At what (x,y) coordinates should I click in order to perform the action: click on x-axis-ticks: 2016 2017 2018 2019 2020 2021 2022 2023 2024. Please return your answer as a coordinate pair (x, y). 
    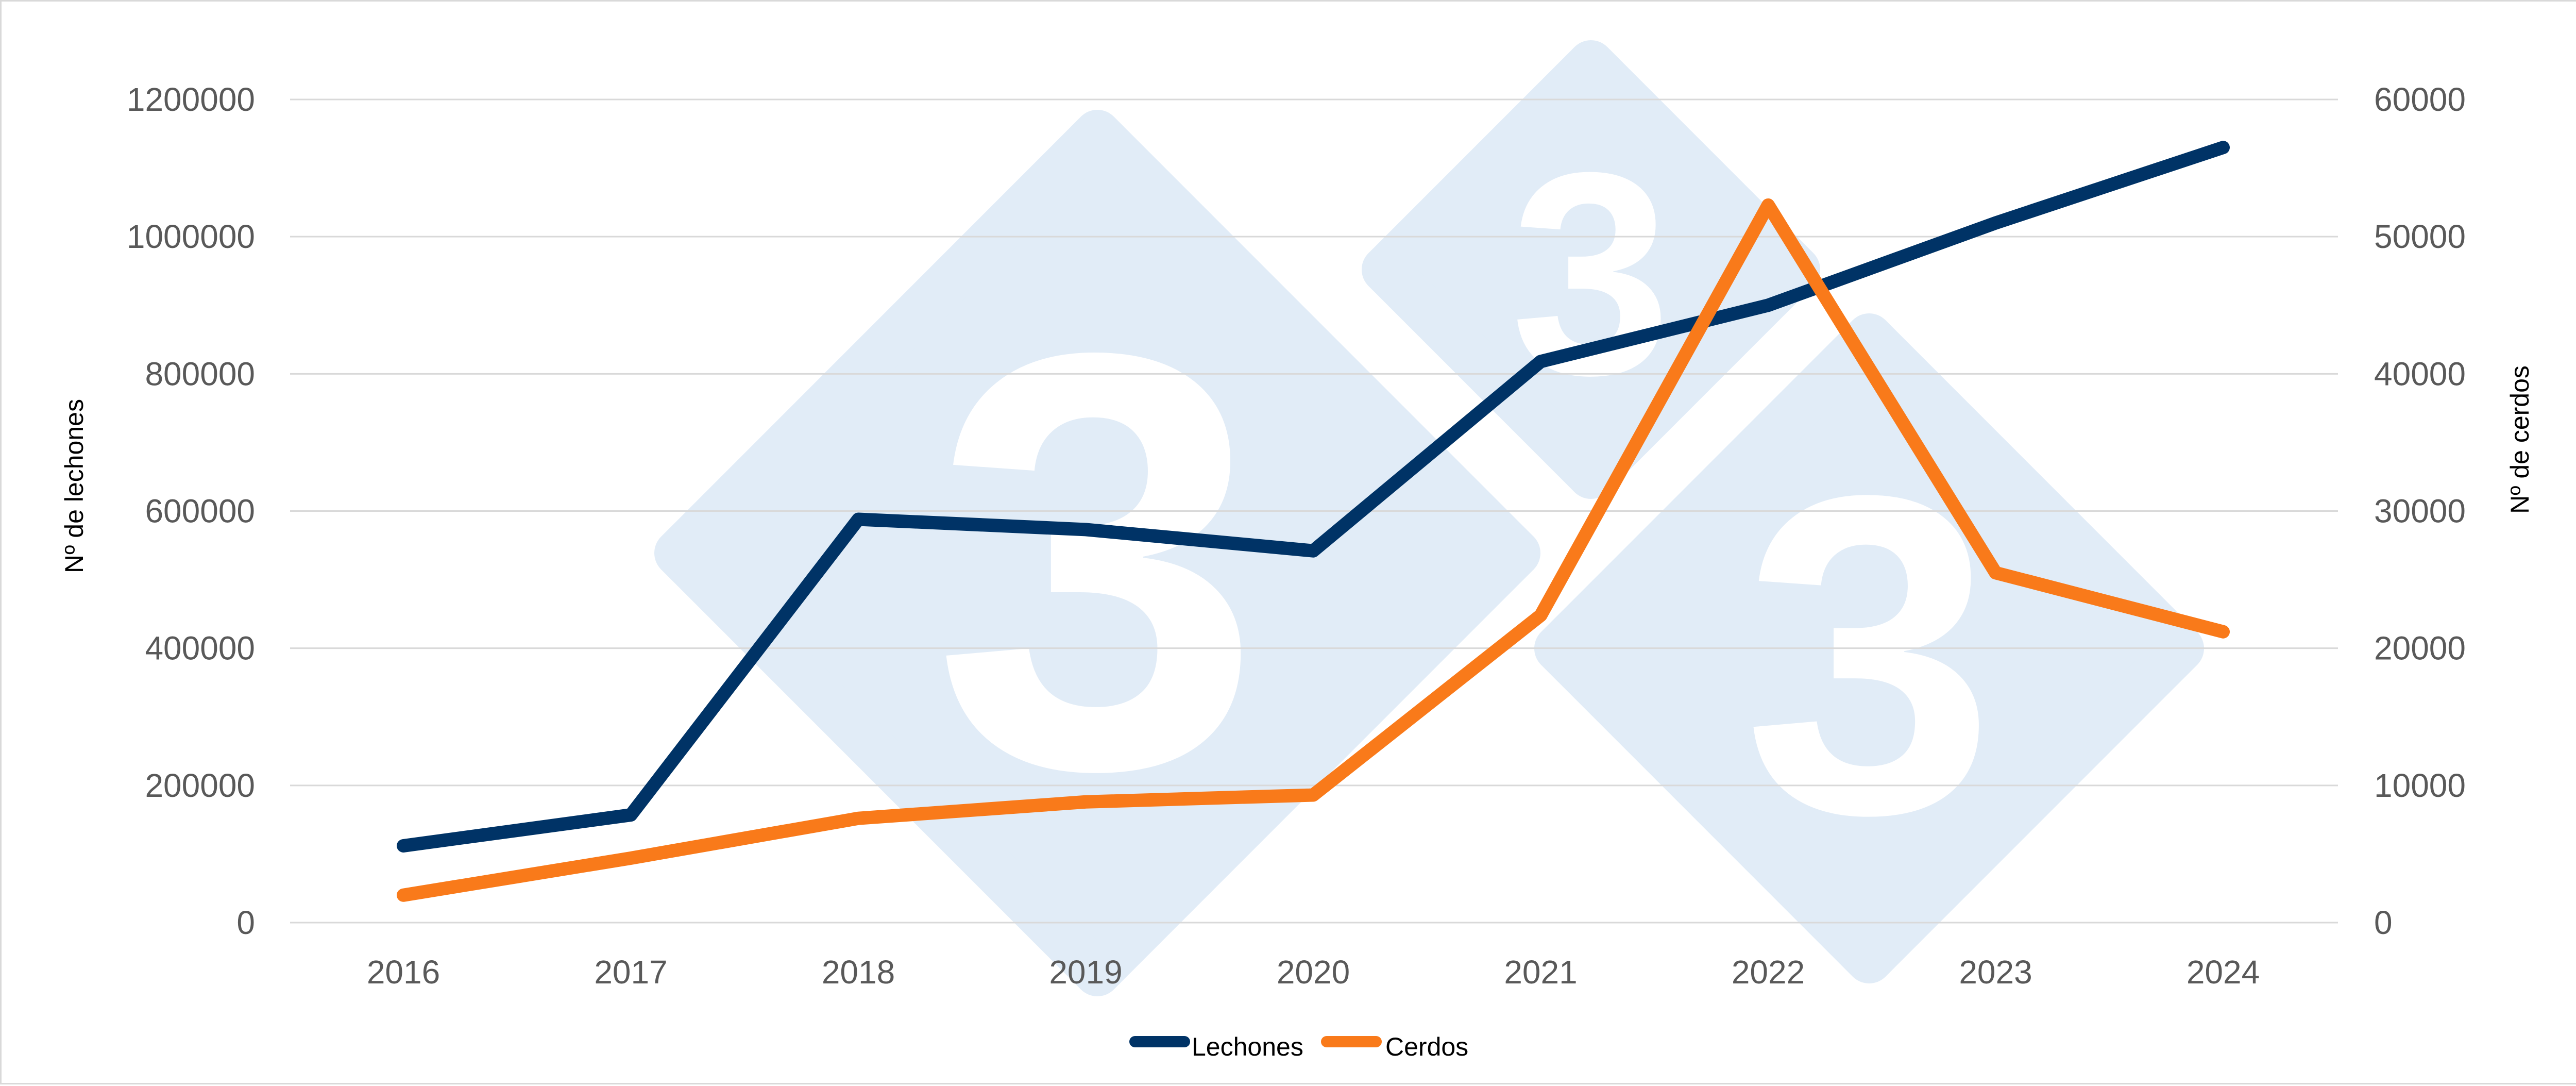
    Looking at the image, I should click on (1313, 973).